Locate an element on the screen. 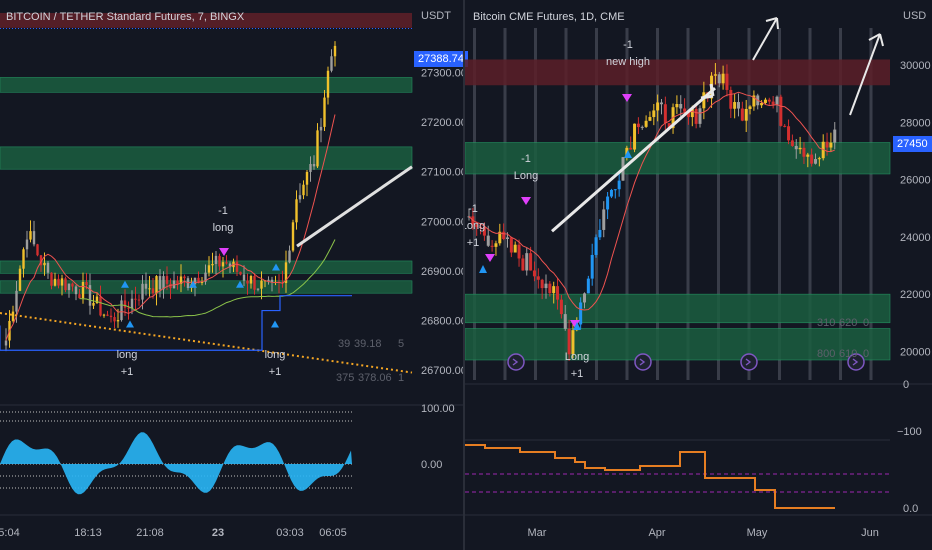 This screenshot has width=932, height=550. right-time-tick: Mar is located at coordinates (537, 533).